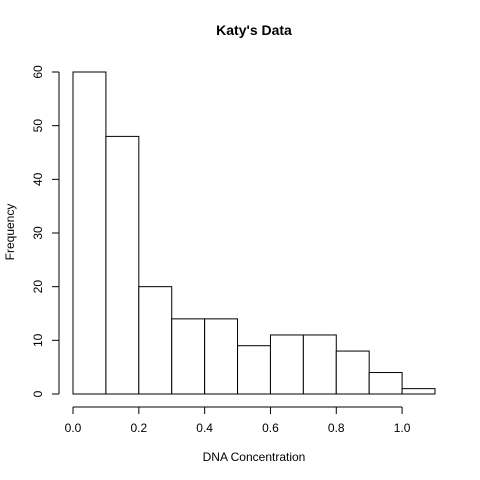 This screenshot has height=480, width=480. What do you see at coordinates (38, 126) in the screenshot?
I see `y-tick-label-5: 50` at bounding box center [38, 126].